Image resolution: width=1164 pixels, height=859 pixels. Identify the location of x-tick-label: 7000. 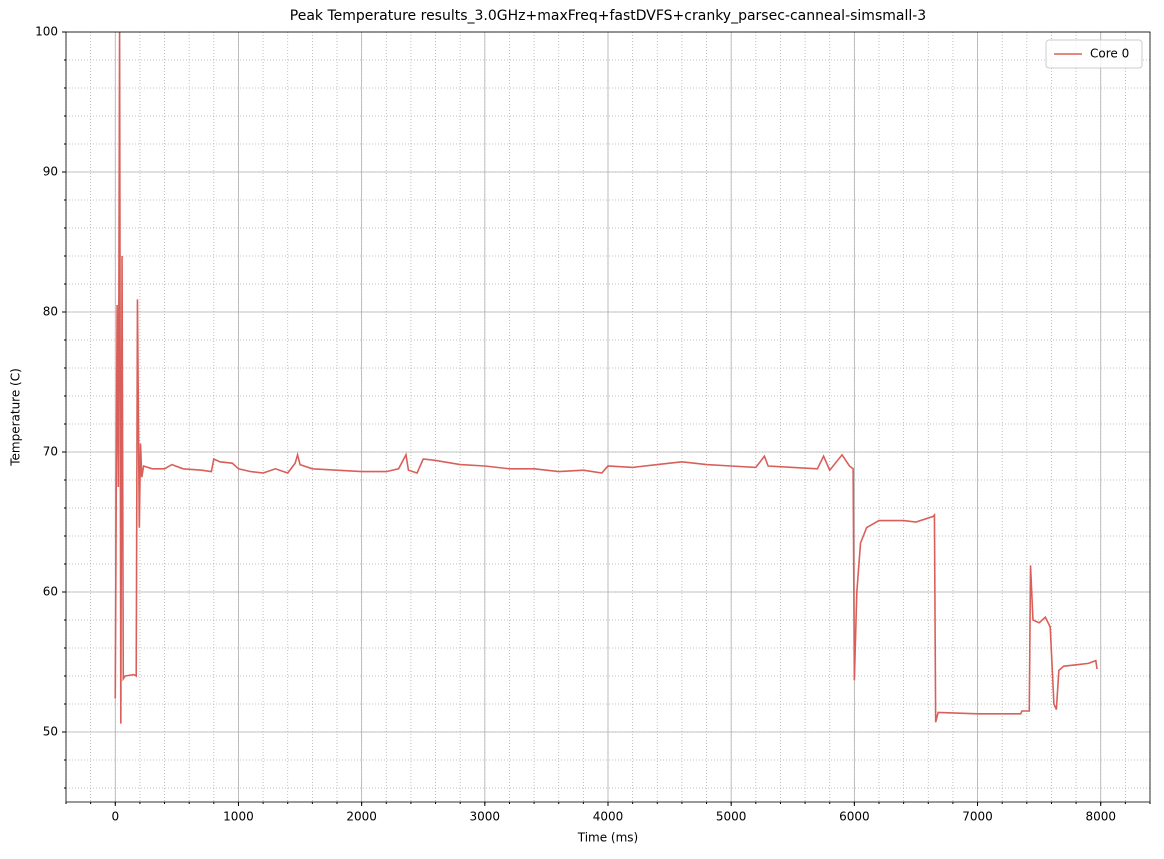
(977, 817).